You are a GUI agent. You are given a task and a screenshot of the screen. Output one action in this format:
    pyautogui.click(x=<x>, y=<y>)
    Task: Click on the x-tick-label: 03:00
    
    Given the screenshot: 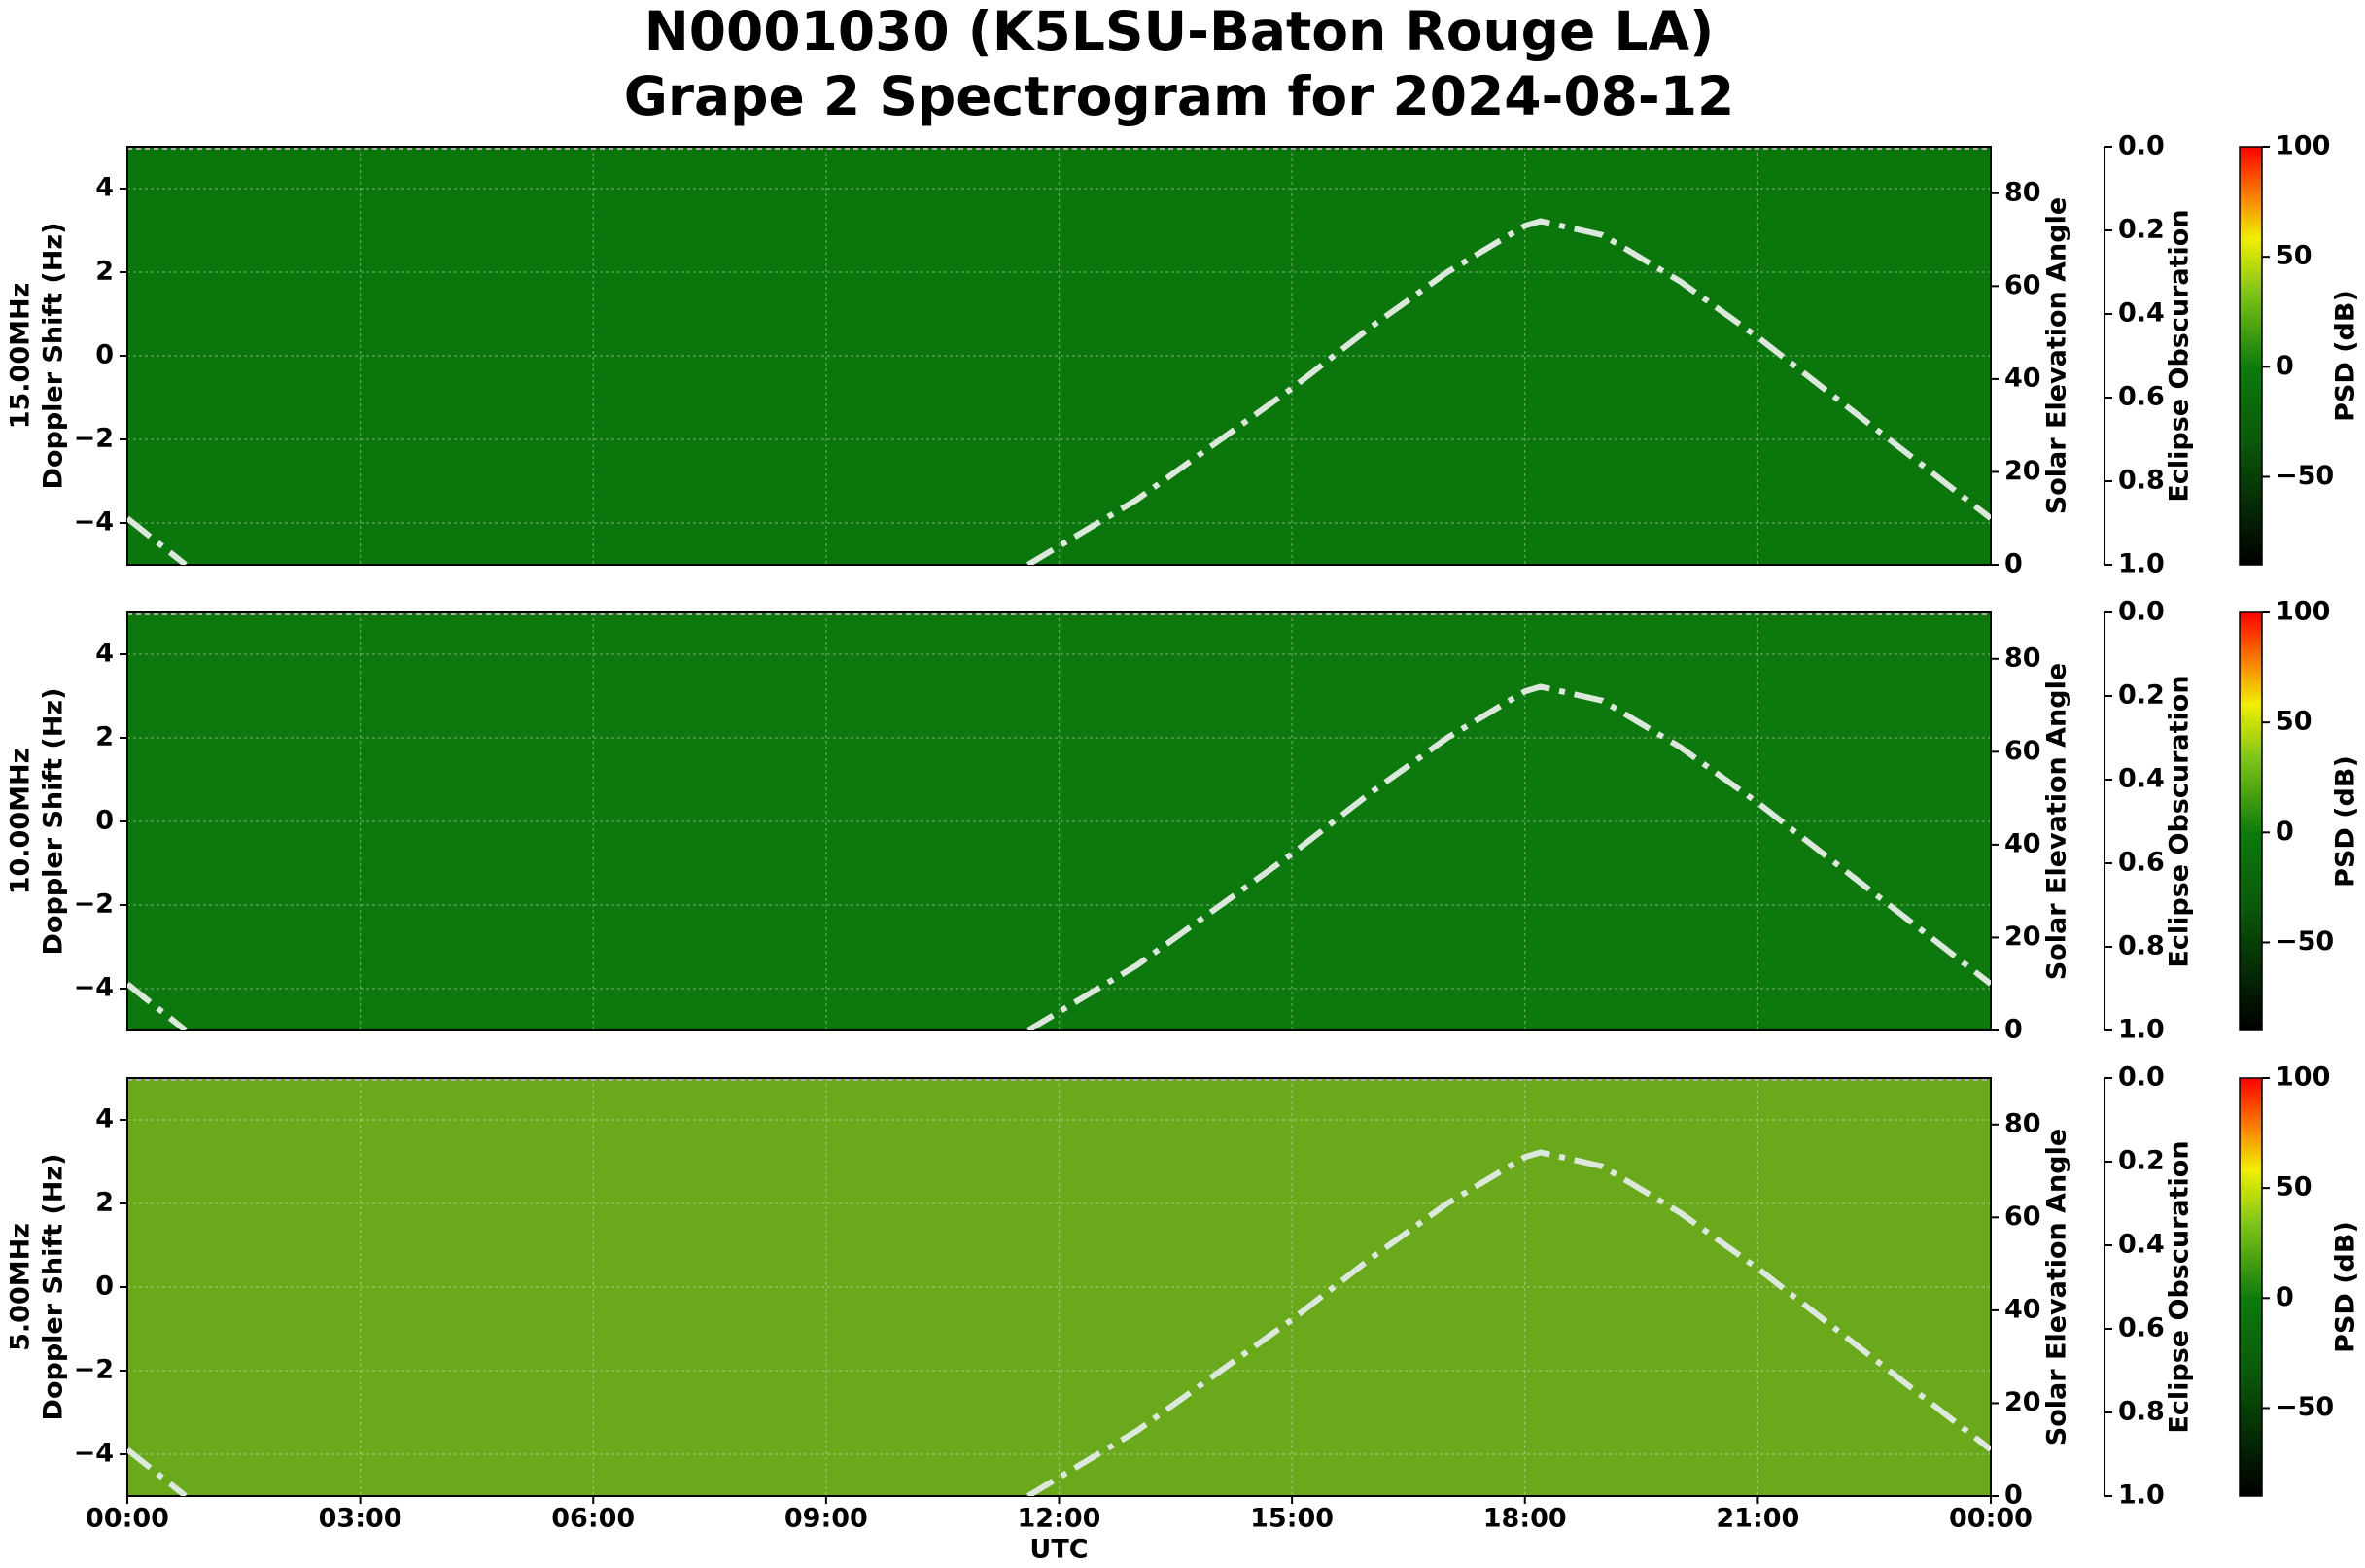 What is the action you would take?
    pyautogui.click(x=360, y=1519)
    